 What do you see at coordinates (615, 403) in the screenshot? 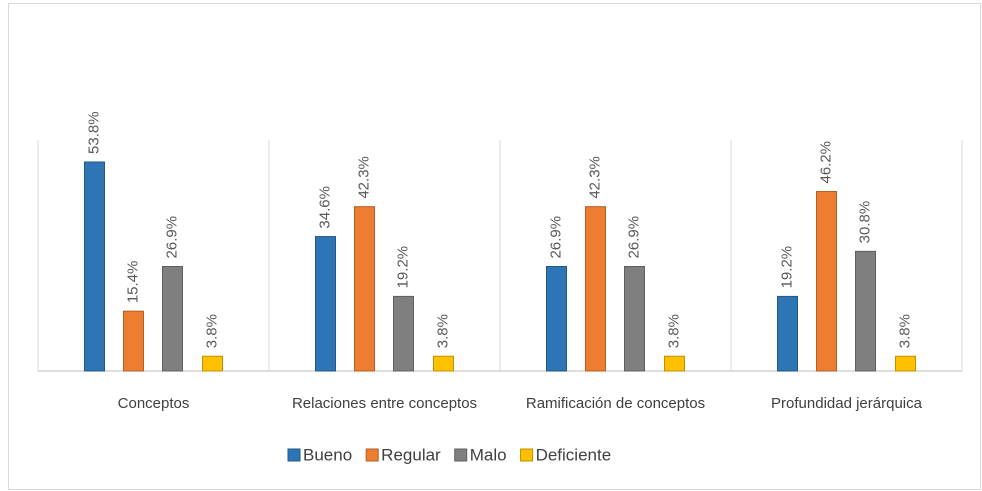
I see `x-tick-label: Ramificación de conceptos` at bounding box center [615, 403].